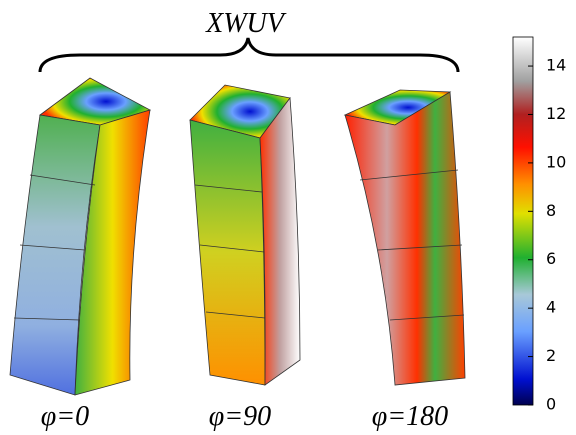 The height and width of the screenshot is (435, 576). I want to click on tick-label: 12, so click(556, 113).